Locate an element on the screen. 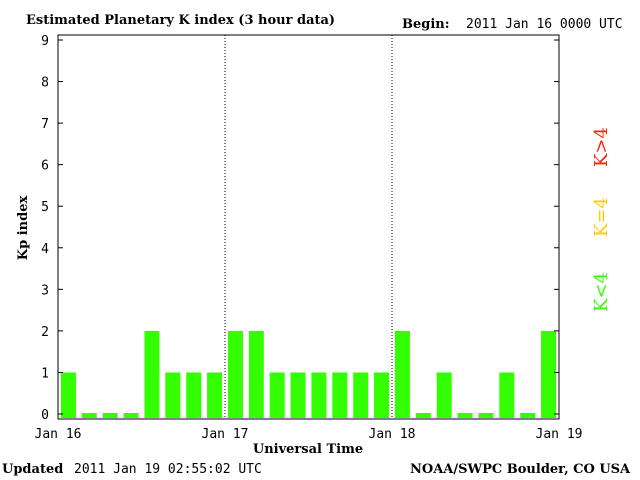 The height and width of the screenshot is (480, 640). updated-label: Updated is located at coordinates (32, 469).